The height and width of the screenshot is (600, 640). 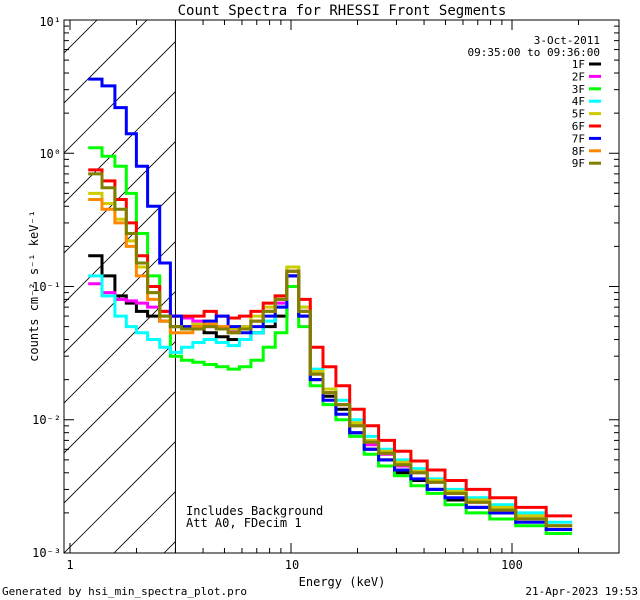 What do you see at coordinates (254, 511) in the screenshot?
I see `background-note: Includes Background` at bounding box center [254, 511].